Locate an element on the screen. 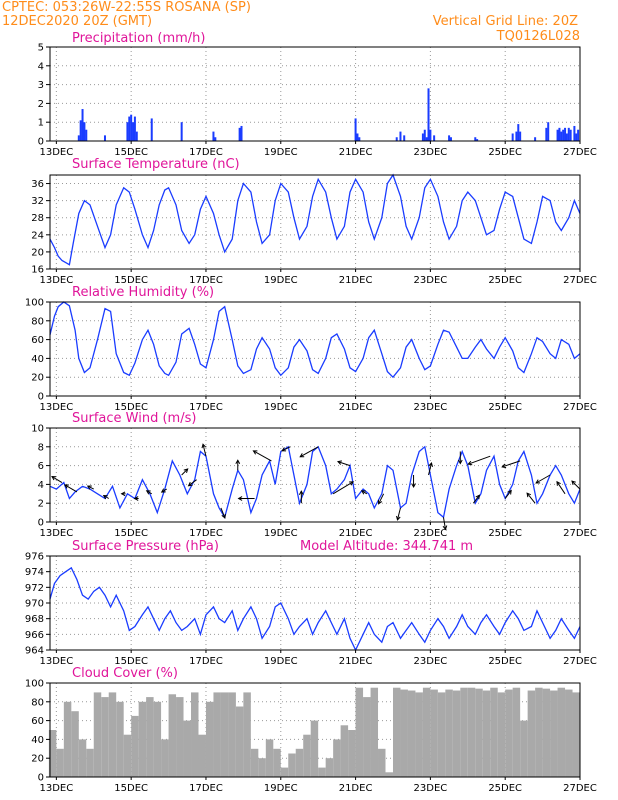 This screenshot has height=800, width=618. panel-title: Surface Temperature (nC) is located at coordinates (156, 164).